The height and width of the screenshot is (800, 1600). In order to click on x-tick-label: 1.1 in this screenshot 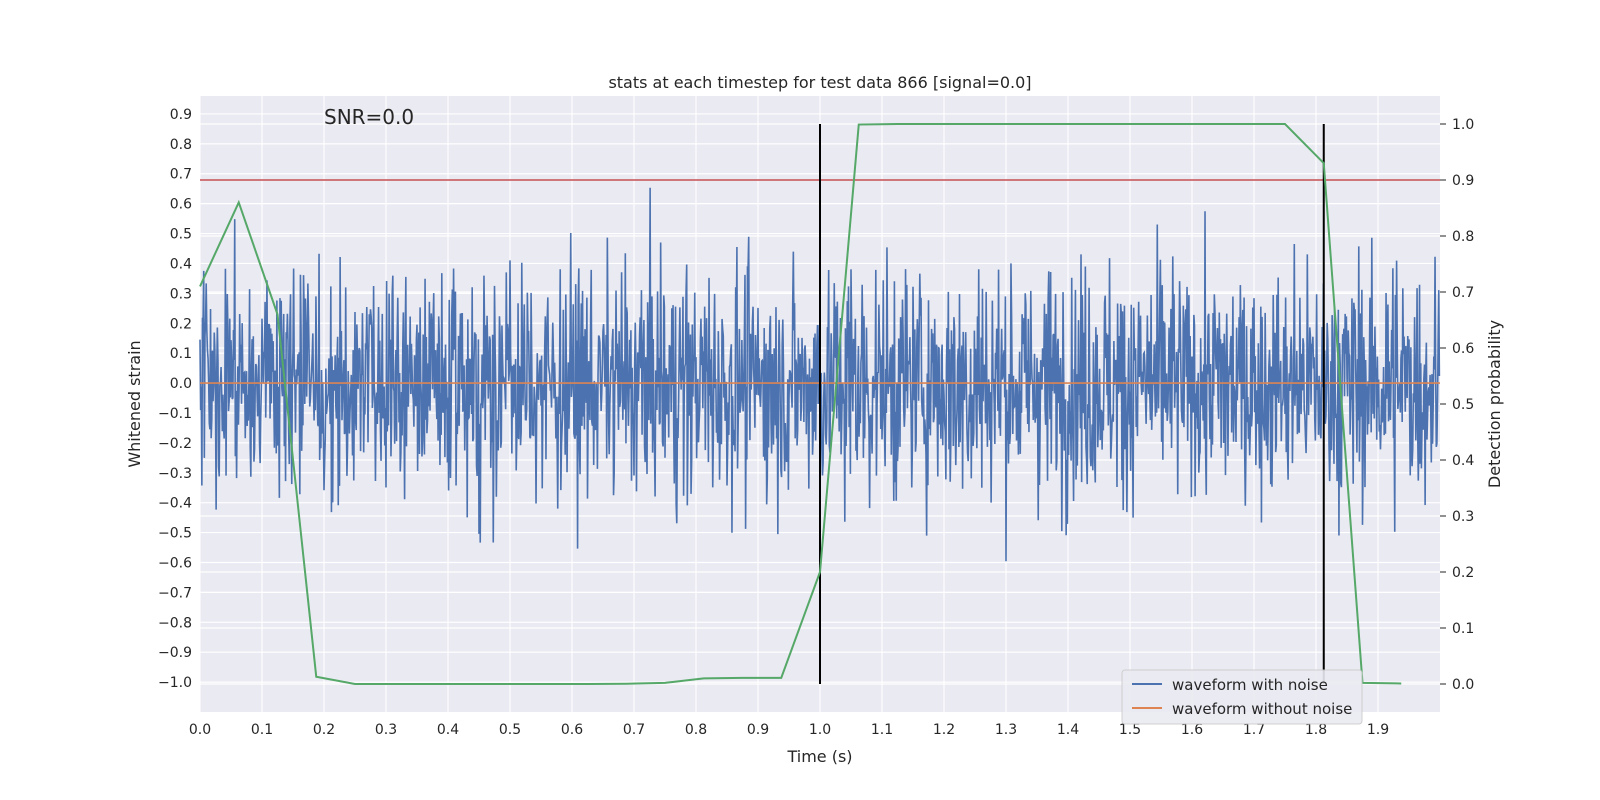, I will do `click(882, 730)`.